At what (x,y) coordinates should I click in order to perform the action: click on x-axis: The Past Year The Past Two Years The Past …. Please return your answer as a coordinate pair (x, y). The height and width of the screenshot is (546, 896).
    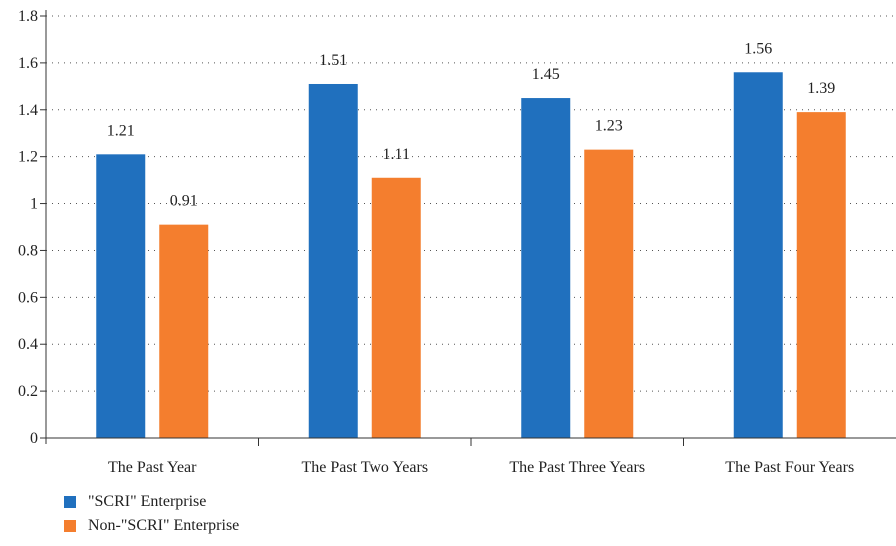
    Looking at the image, I should click on (471, 456).